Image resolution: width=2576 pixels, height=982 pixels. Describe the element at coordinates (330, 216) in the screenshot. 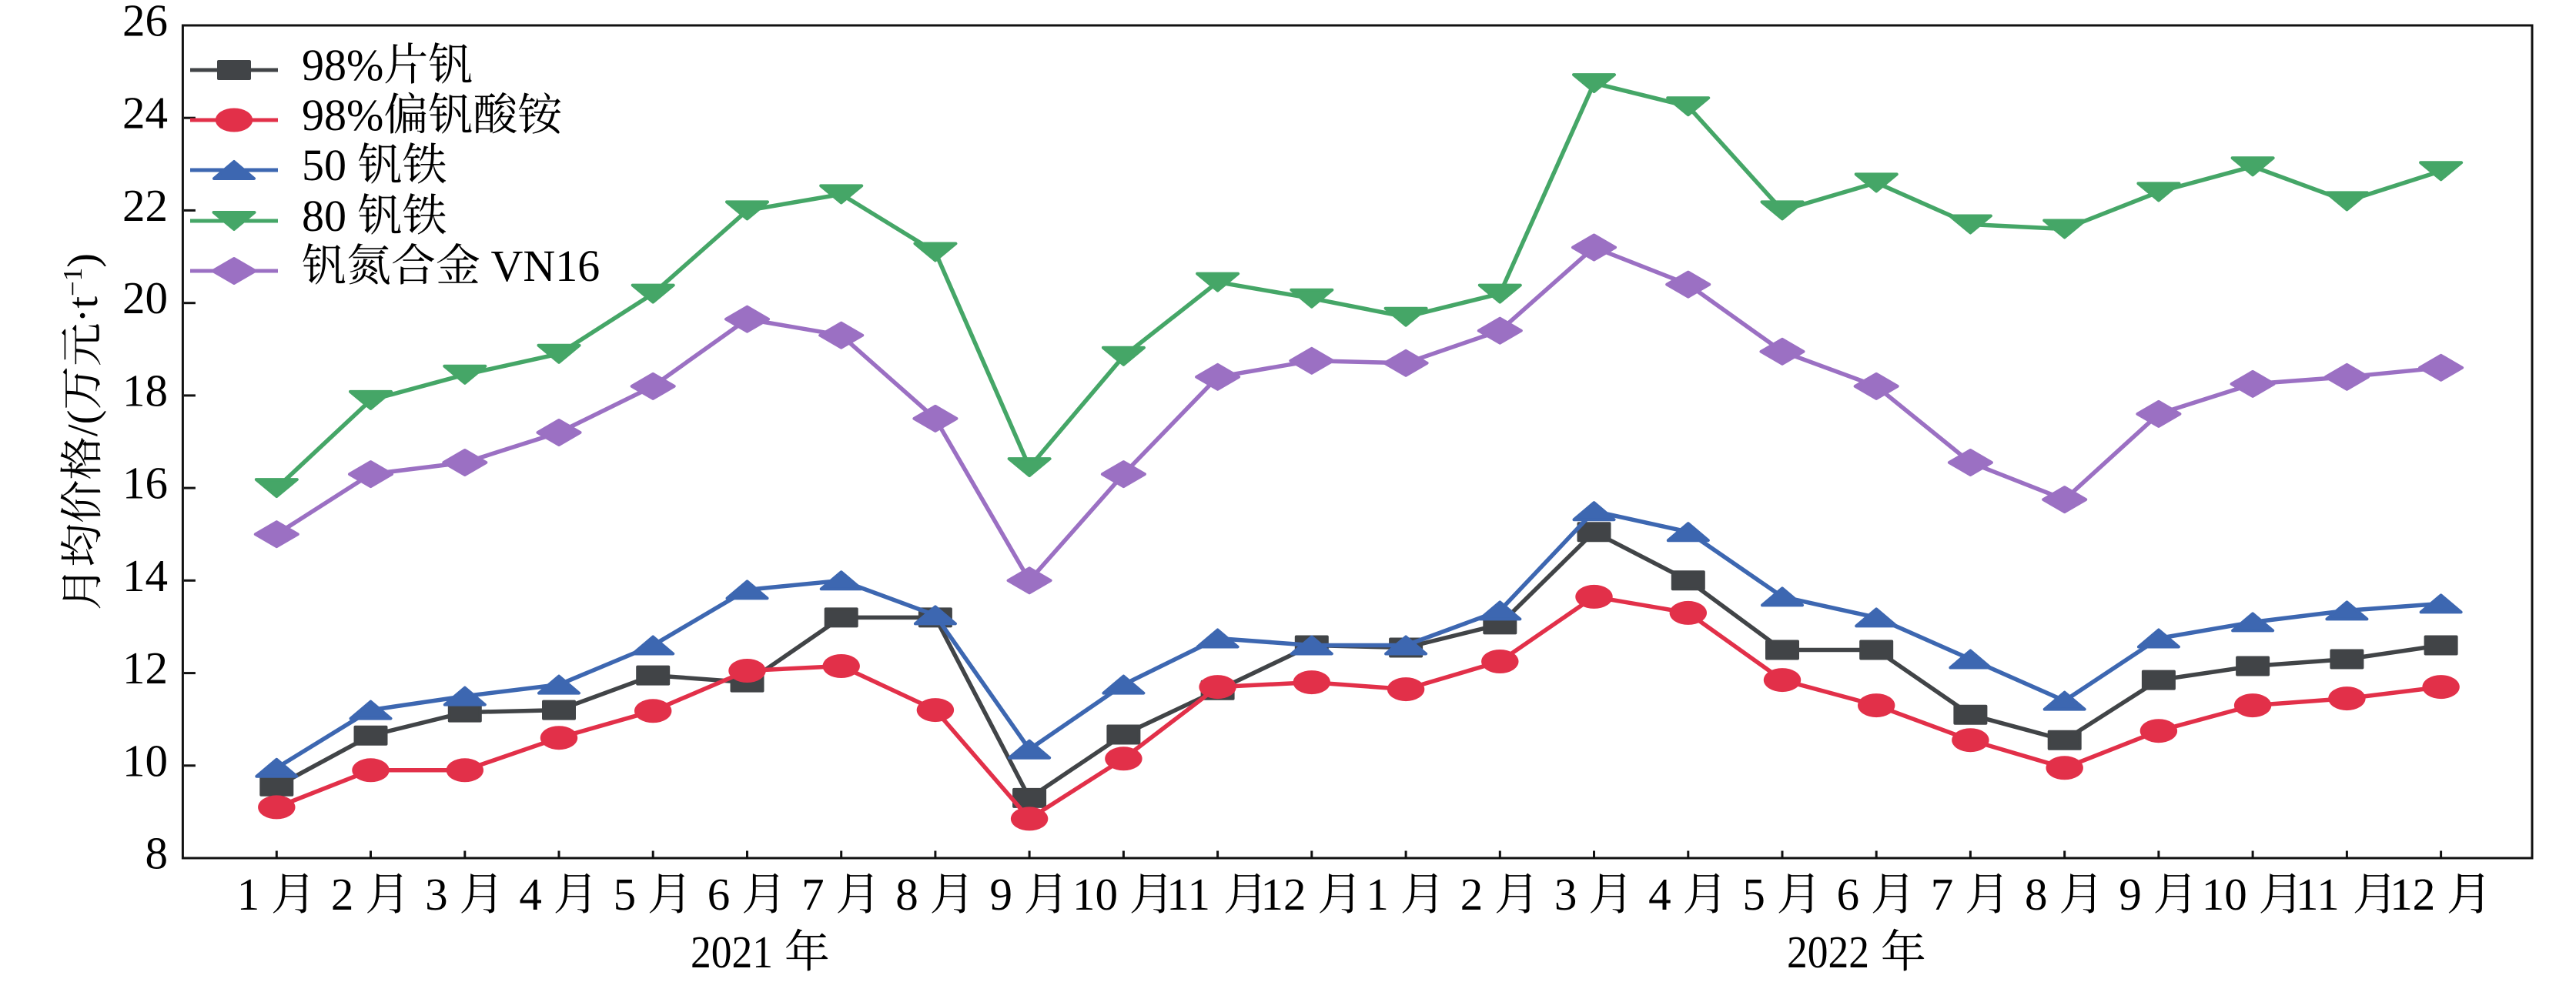

I see `svg-text: 80` at that location.